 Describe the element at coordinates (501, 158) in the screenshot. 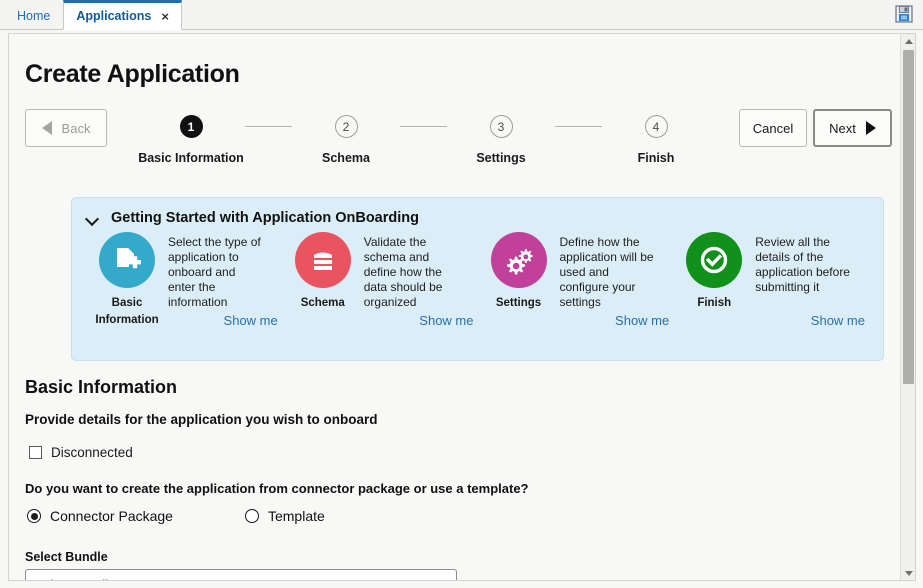

I see `step-label-3: Settings` at that location.